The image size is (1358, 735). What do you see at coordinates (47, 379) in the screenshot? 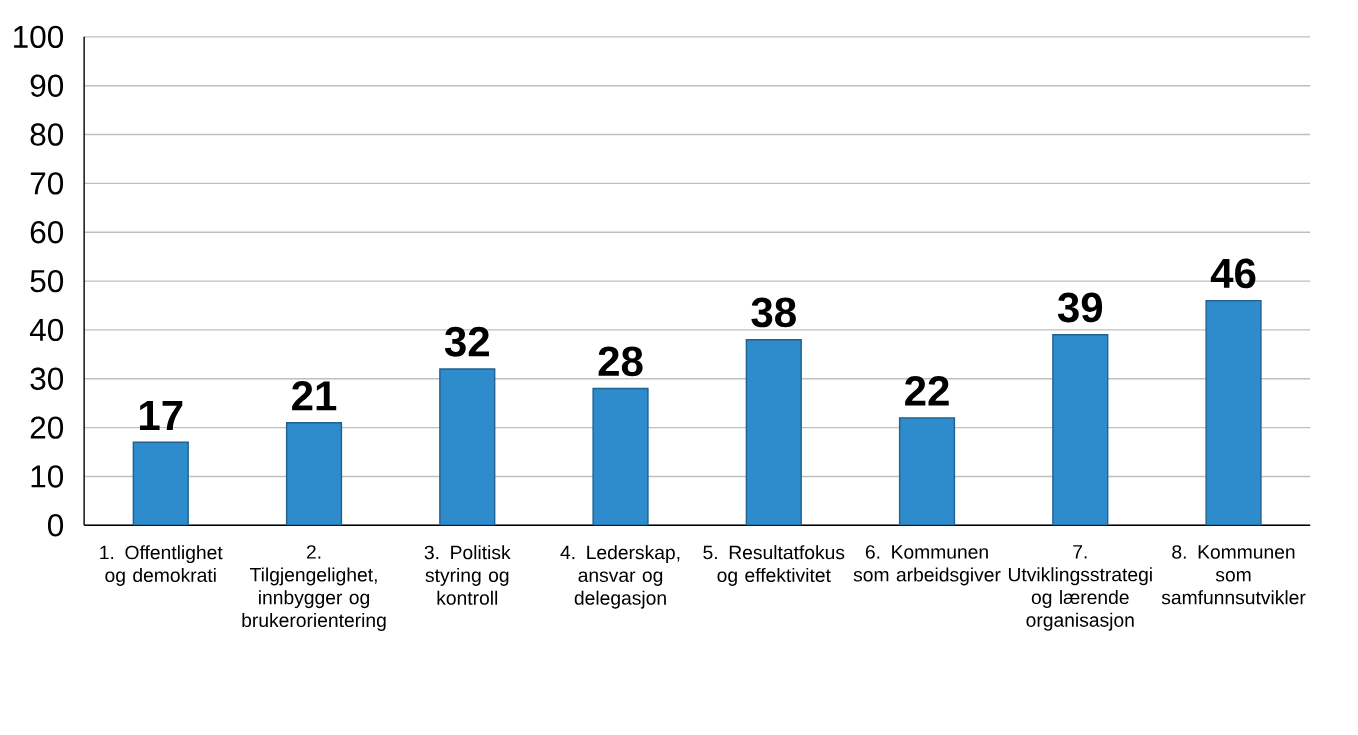
I see `y-tick-label: 30` at bounding box center [47, 379].